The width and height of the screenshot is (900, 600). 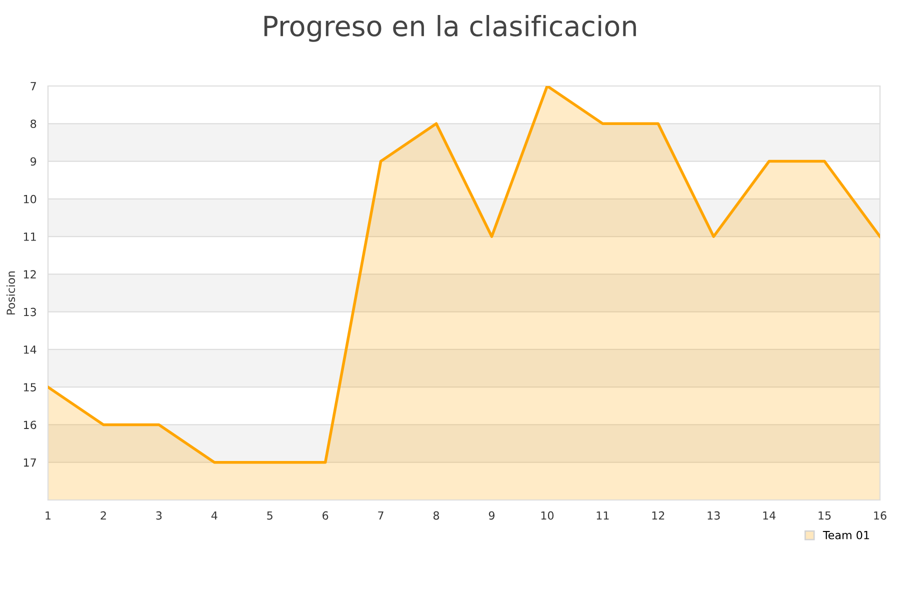 What do you see at coordinates (824, 515) in the screenshot?
I see `x-tick-label: 15` at bounding box center [824, 515].